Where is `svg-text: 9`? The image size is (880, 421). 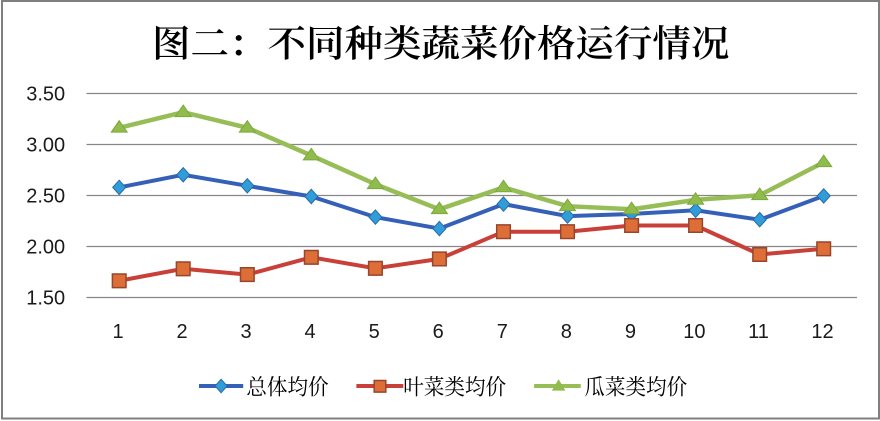 svg-text: 9 is located at coordinates (630, 332).